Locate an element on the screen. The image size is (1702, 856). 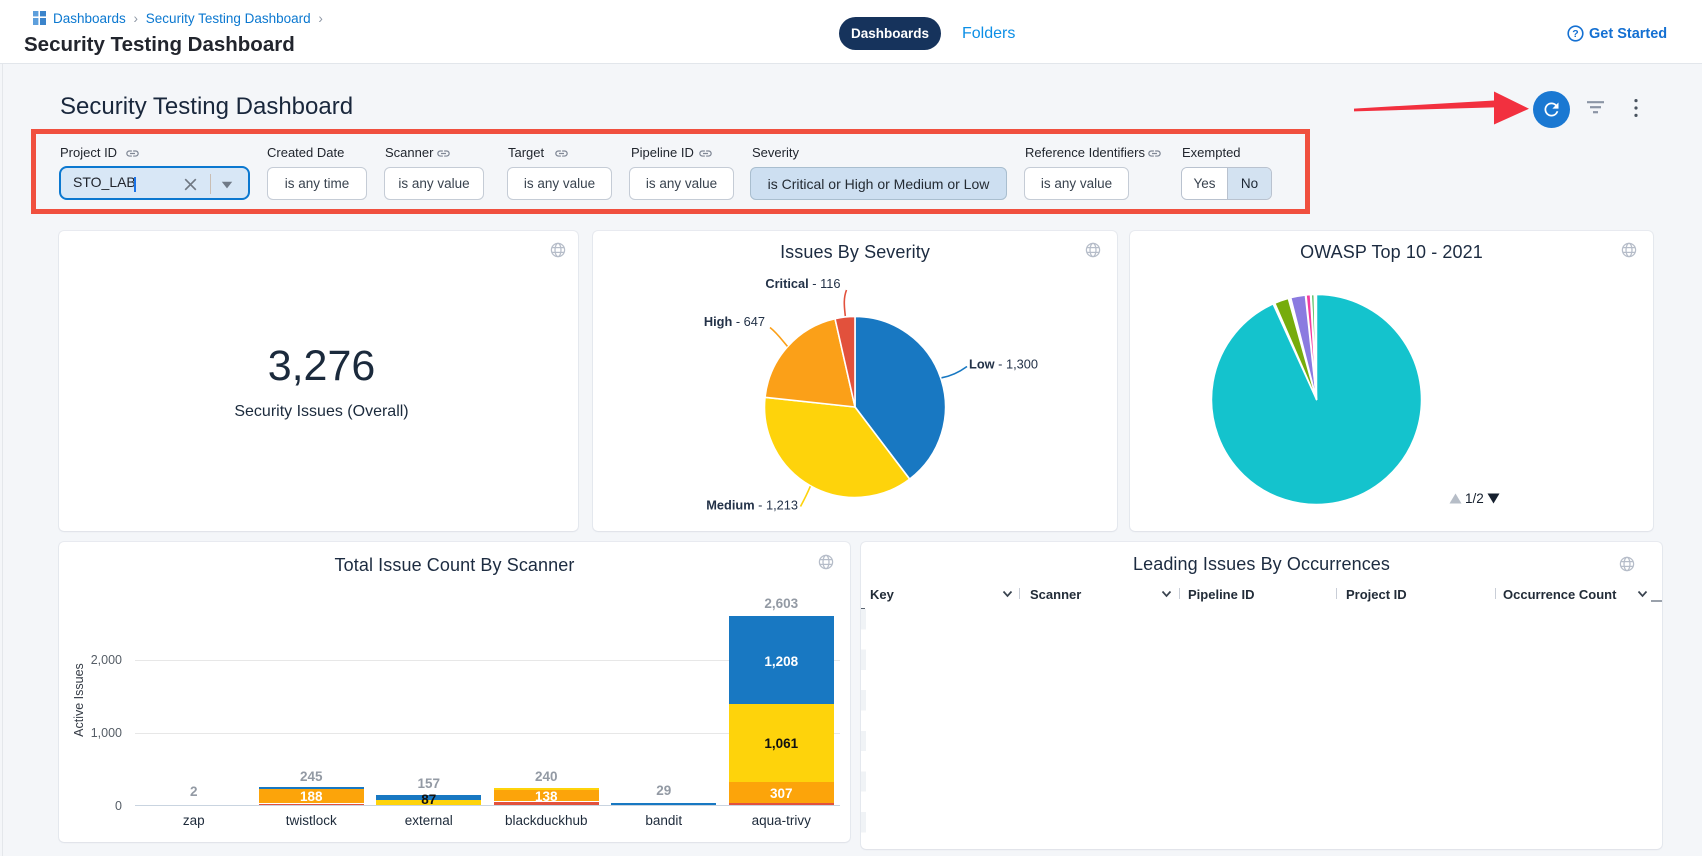
svg-text: Low - 1,300 is located at coordinates (1003, 364).